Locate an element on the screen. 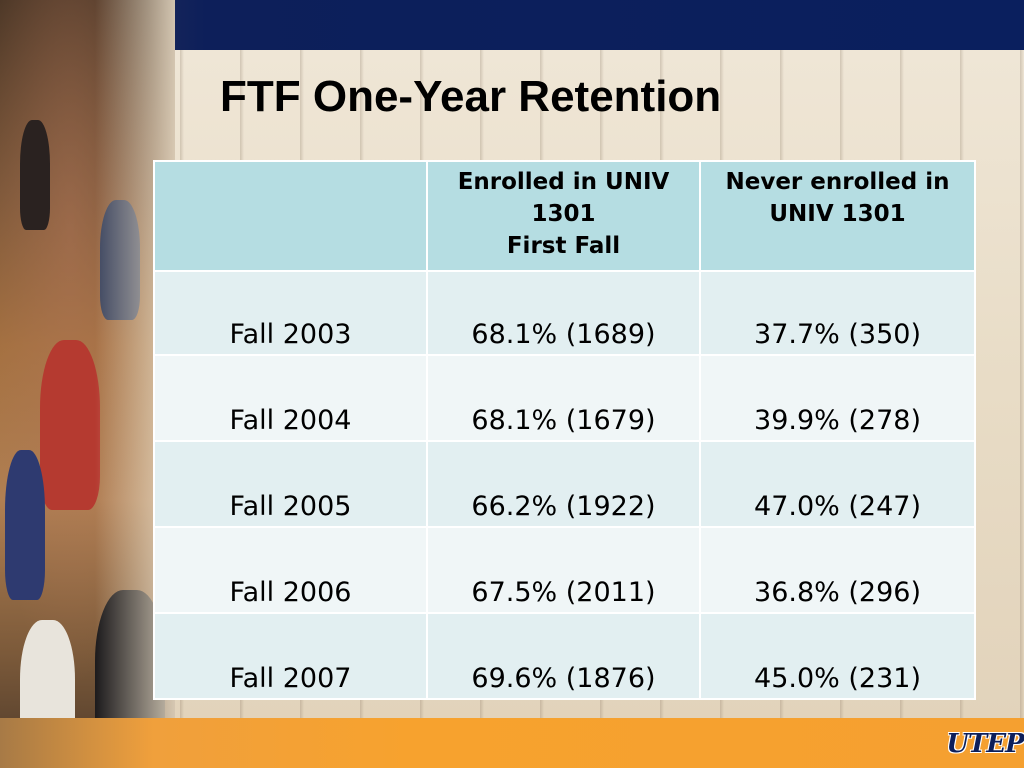 The image size is (1024, 768). enrolled-value: 68.1% (1679) is located at coordinates (563, 398).